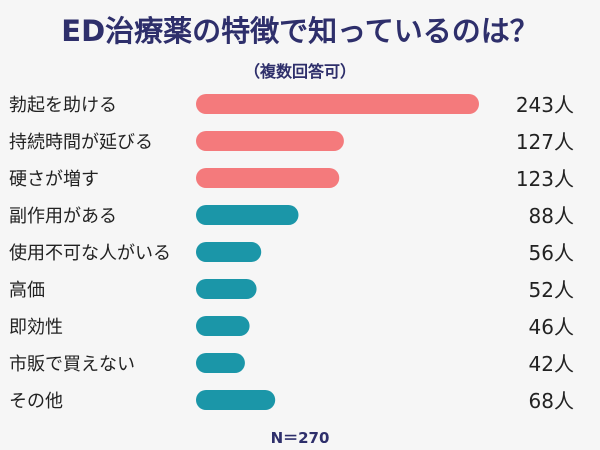 The height and width of the screenshot is (450, 600). Describe the element at coordinates (551, 364) in the screenshot. I see `value-label: 42人` at that location.